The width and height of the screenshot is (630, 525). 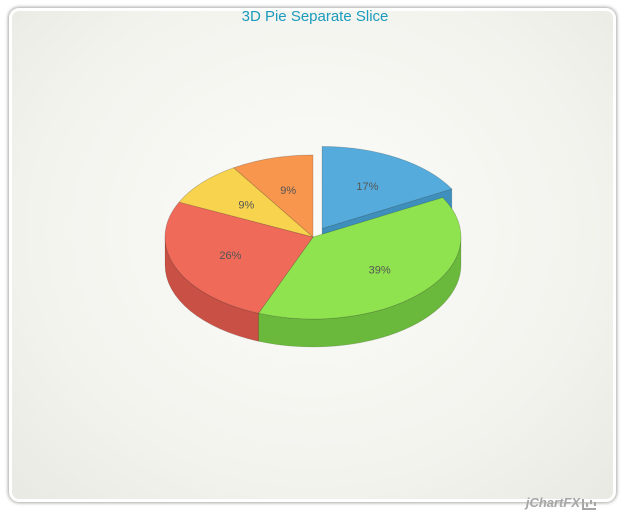 What do you see at coordinates (380, 271) in the screenshot?
I see `pie-slice-label-1: 39%` at bounding box center [380, 271].